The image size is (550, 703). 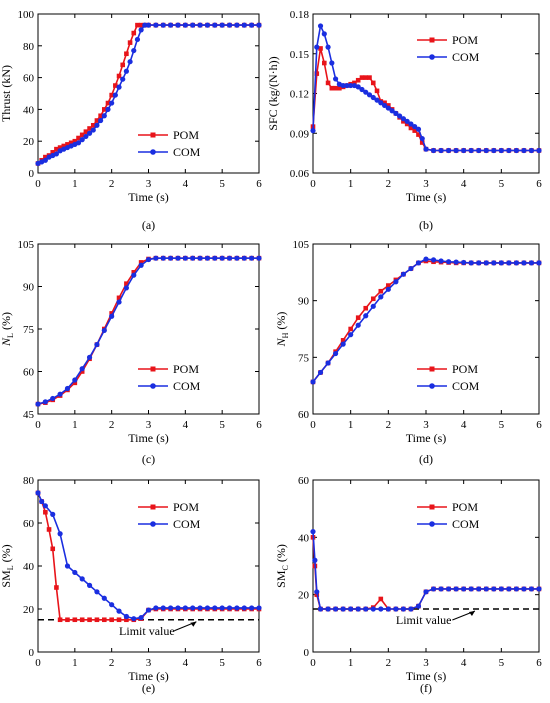 I want to click on plot-frame, so click(x=148, y=329).